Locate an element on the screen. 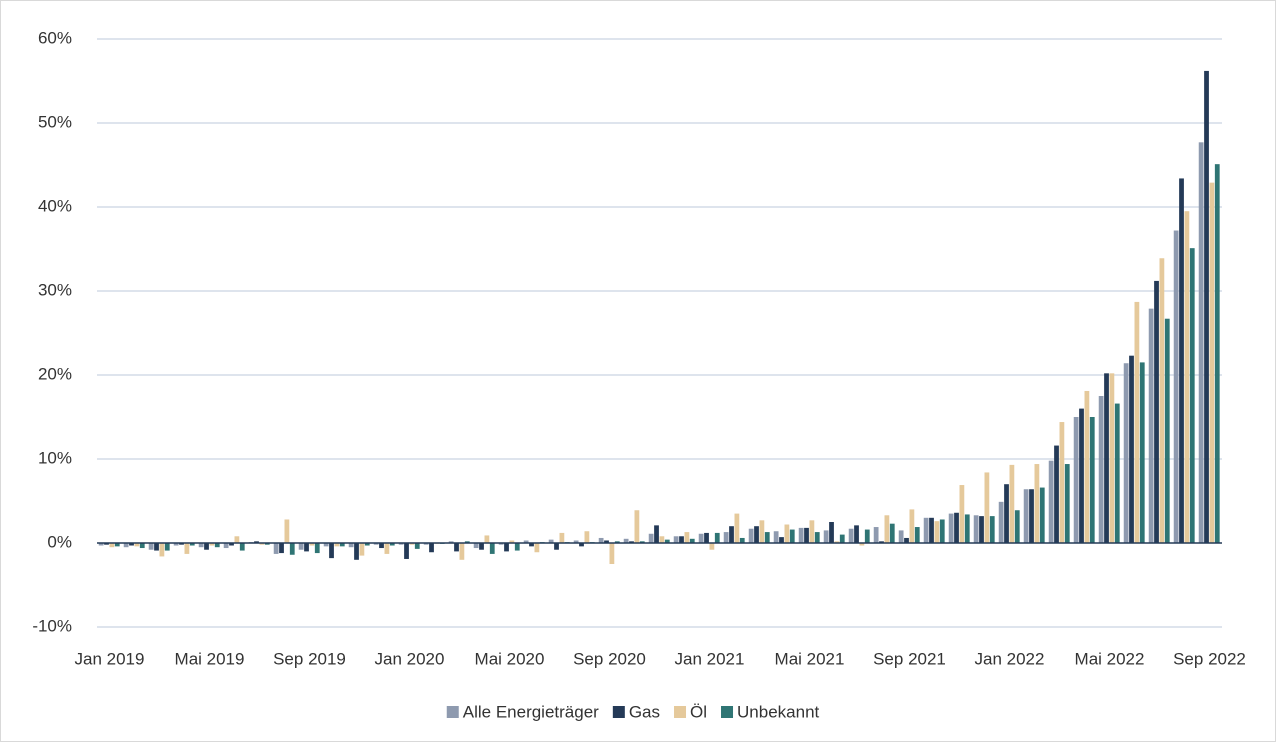 The height and width of the screenshot is (742, 1276). y-tick-label: 40% is located at coordinates (55, 205).